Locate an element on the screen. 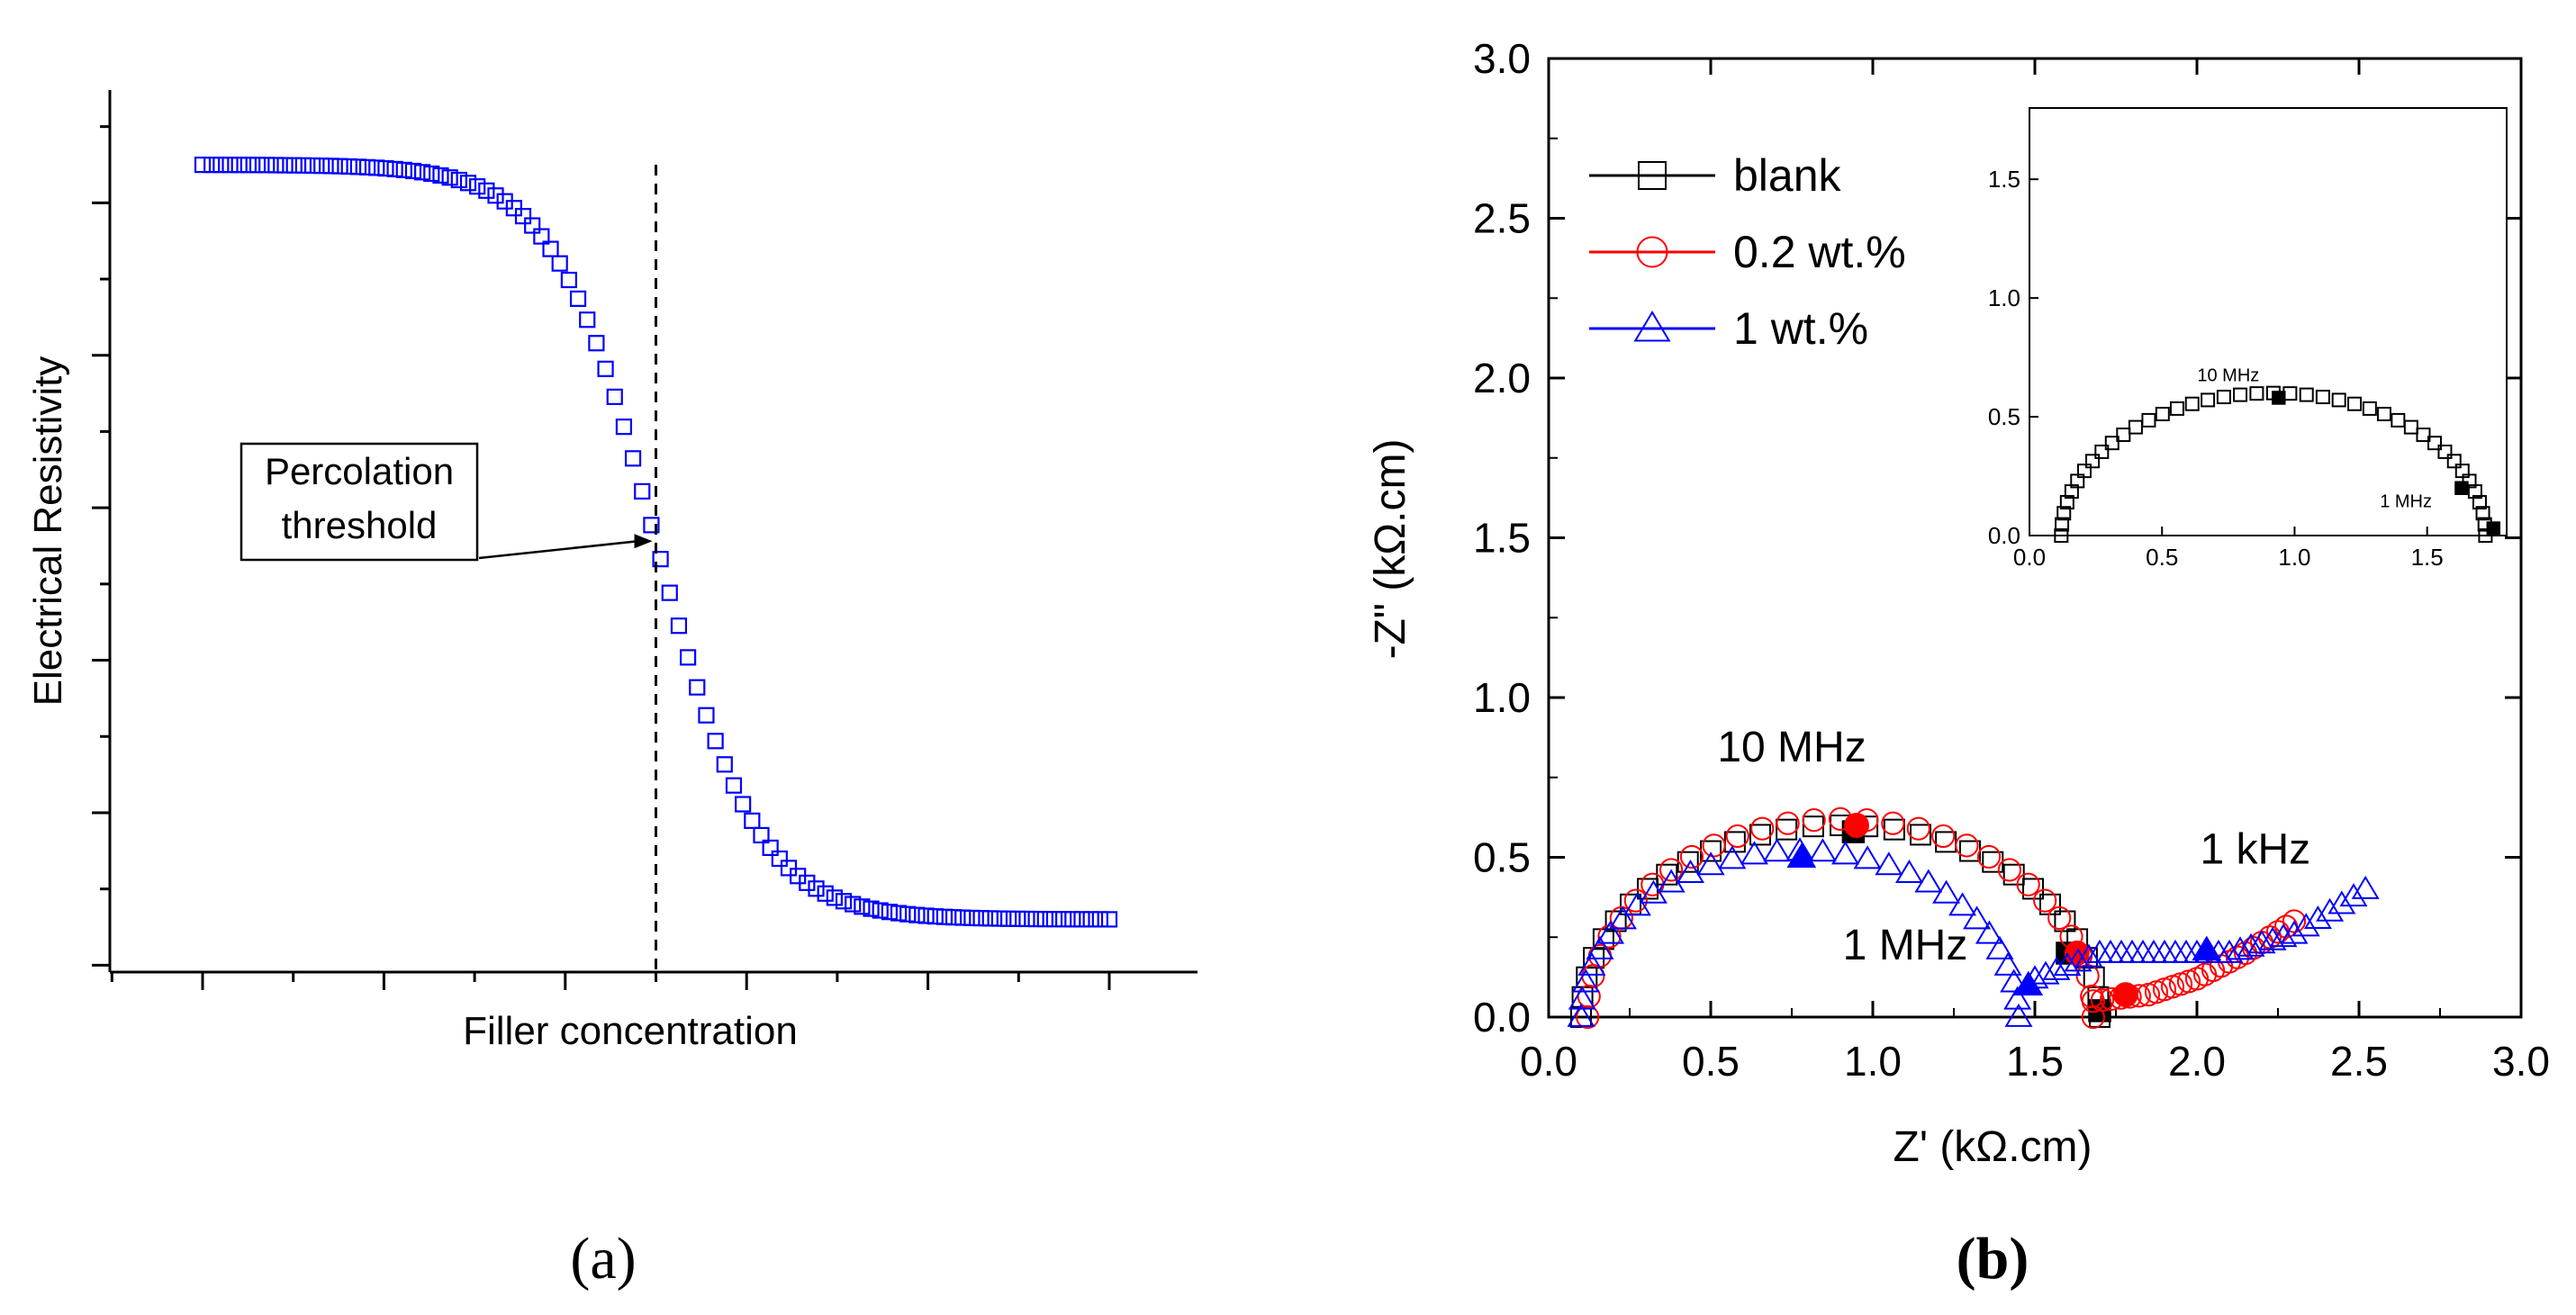 This screenshot has height=1315, width=2576. percolation-label-line1: Percolation is located at coordinates (359, 471).